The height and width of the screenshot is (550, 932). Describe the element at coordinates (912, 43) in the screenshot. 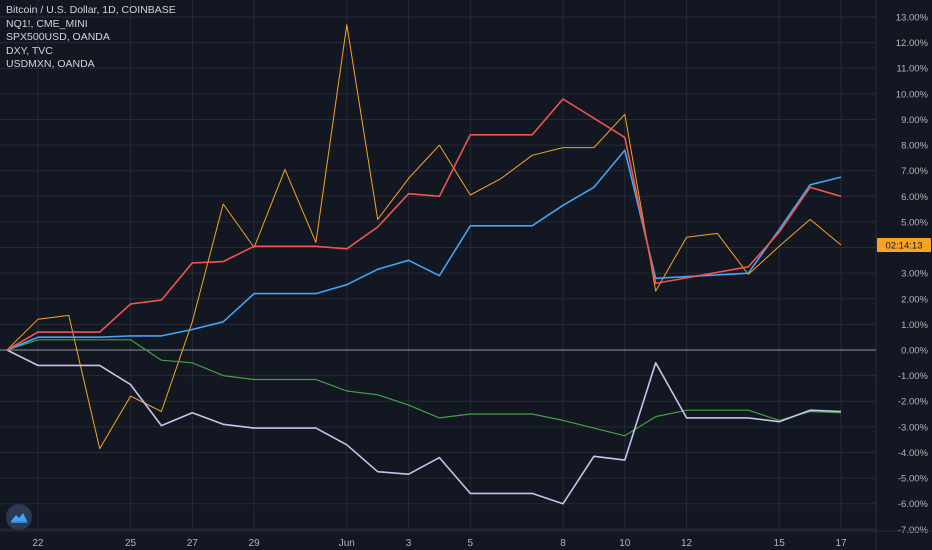

I see `y-tick-label: 12.00%` at that location.